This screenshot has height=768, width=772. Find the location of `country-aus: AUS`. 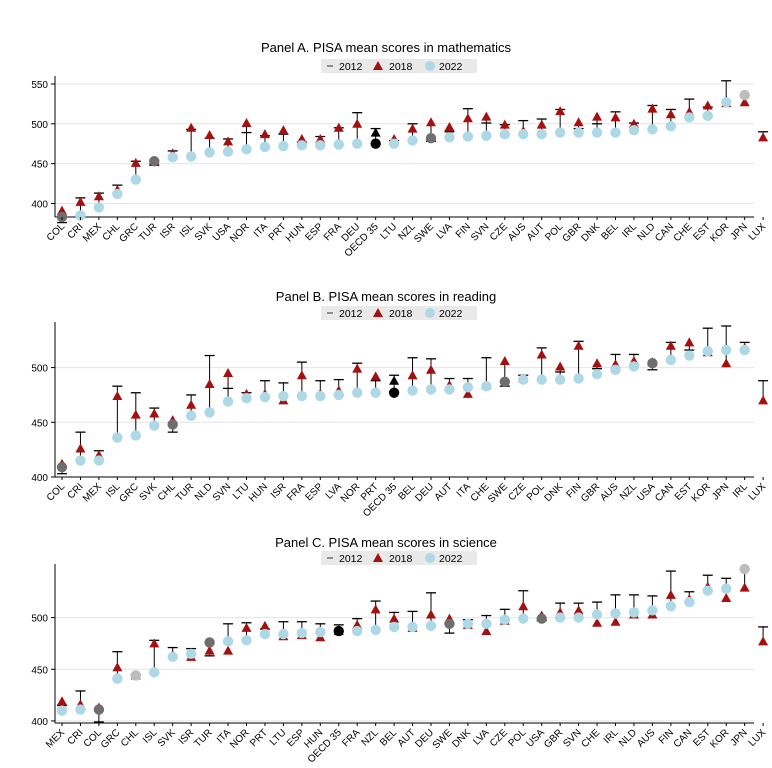

country-aus: AUS is located at coordinates (646, 672).